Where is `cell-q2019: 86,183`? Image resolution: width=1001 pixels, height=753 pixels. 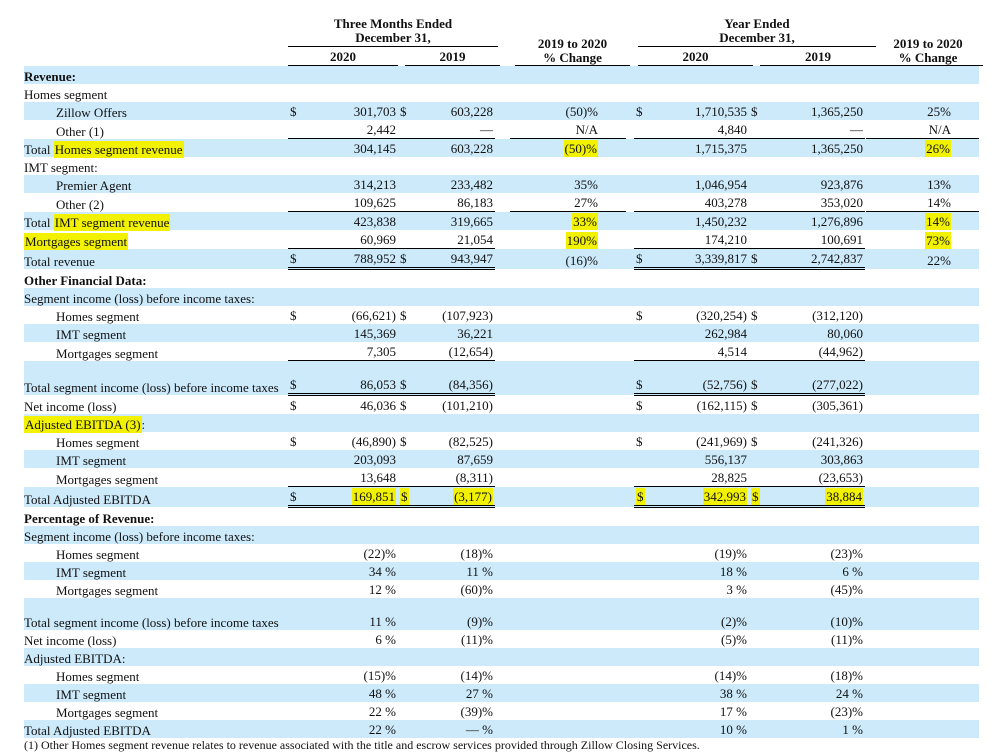 cell-q2019: 86,183 is located at coordinates (453, 202).